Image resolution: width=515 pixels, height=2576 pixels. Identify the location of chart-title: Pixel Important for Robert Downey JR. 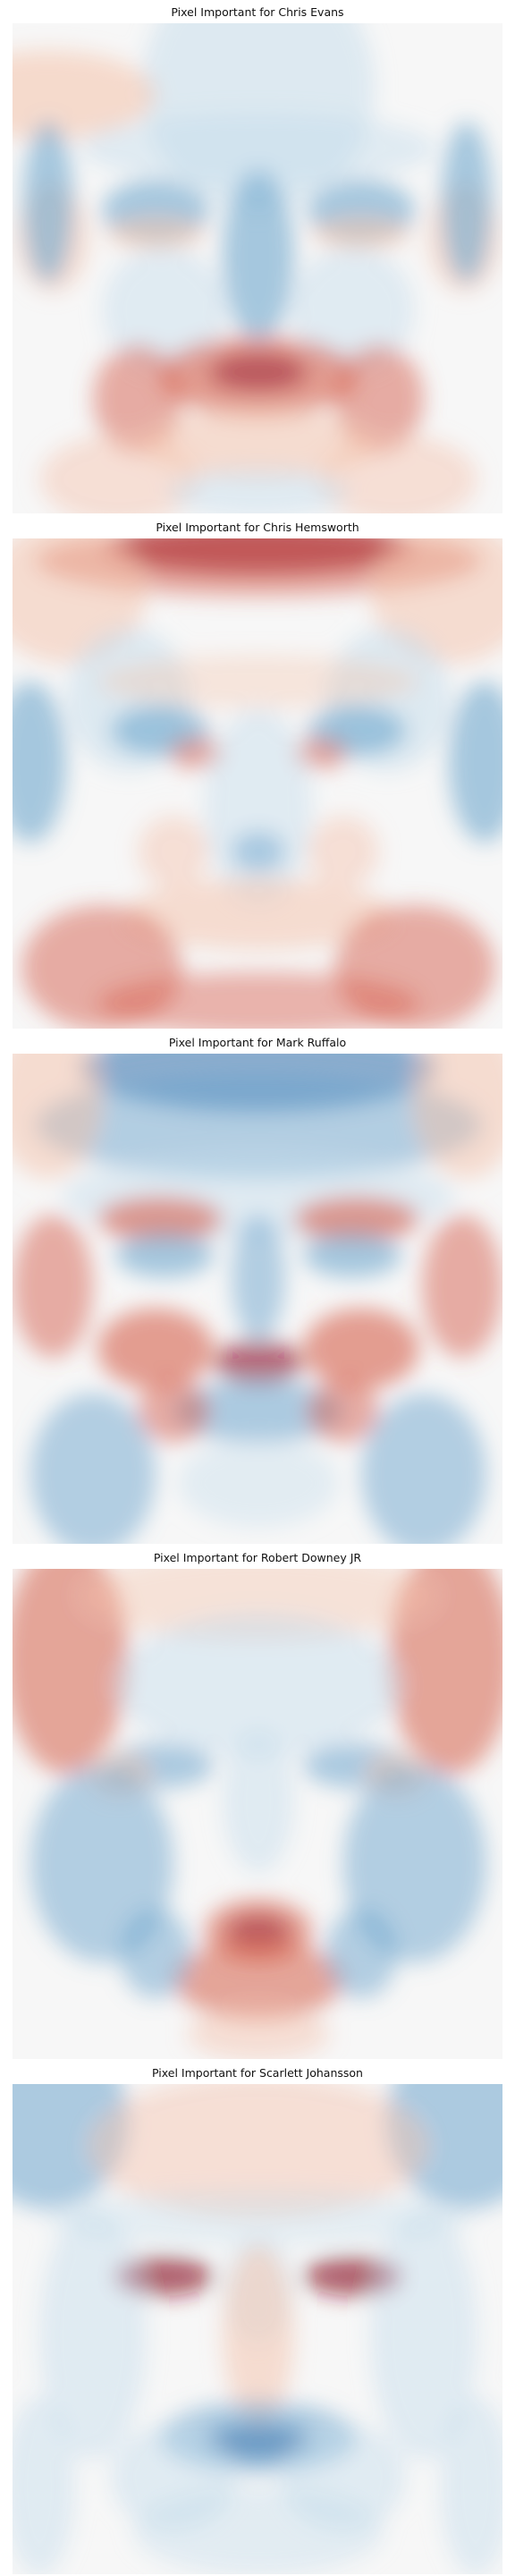
(257, 1557).